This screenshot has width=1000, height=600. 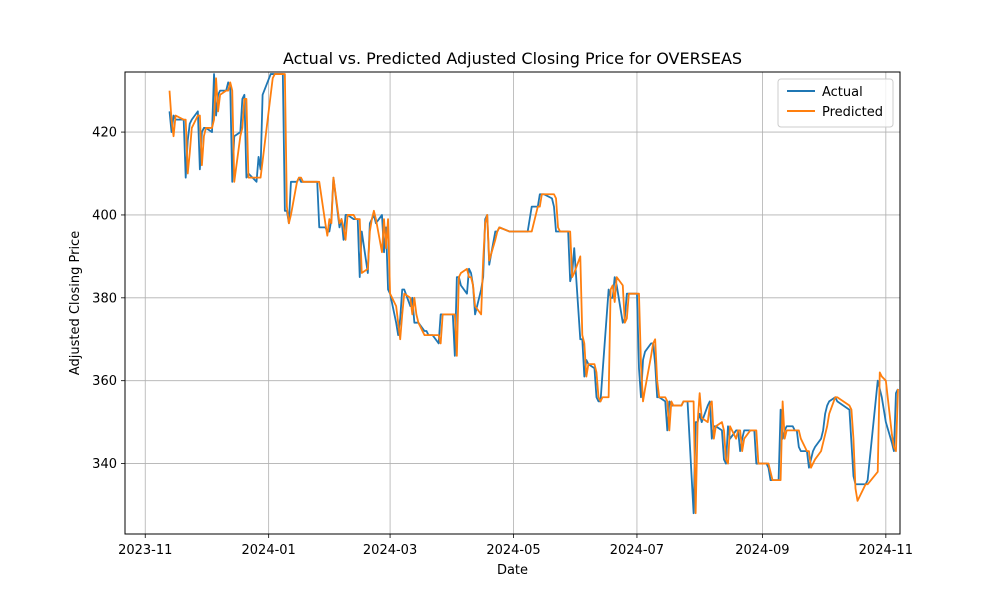 What do you see at coordinates (842, 92) in the screenshot?
I see `legend-label-actual: Actual` at bounding box center [842, 92].